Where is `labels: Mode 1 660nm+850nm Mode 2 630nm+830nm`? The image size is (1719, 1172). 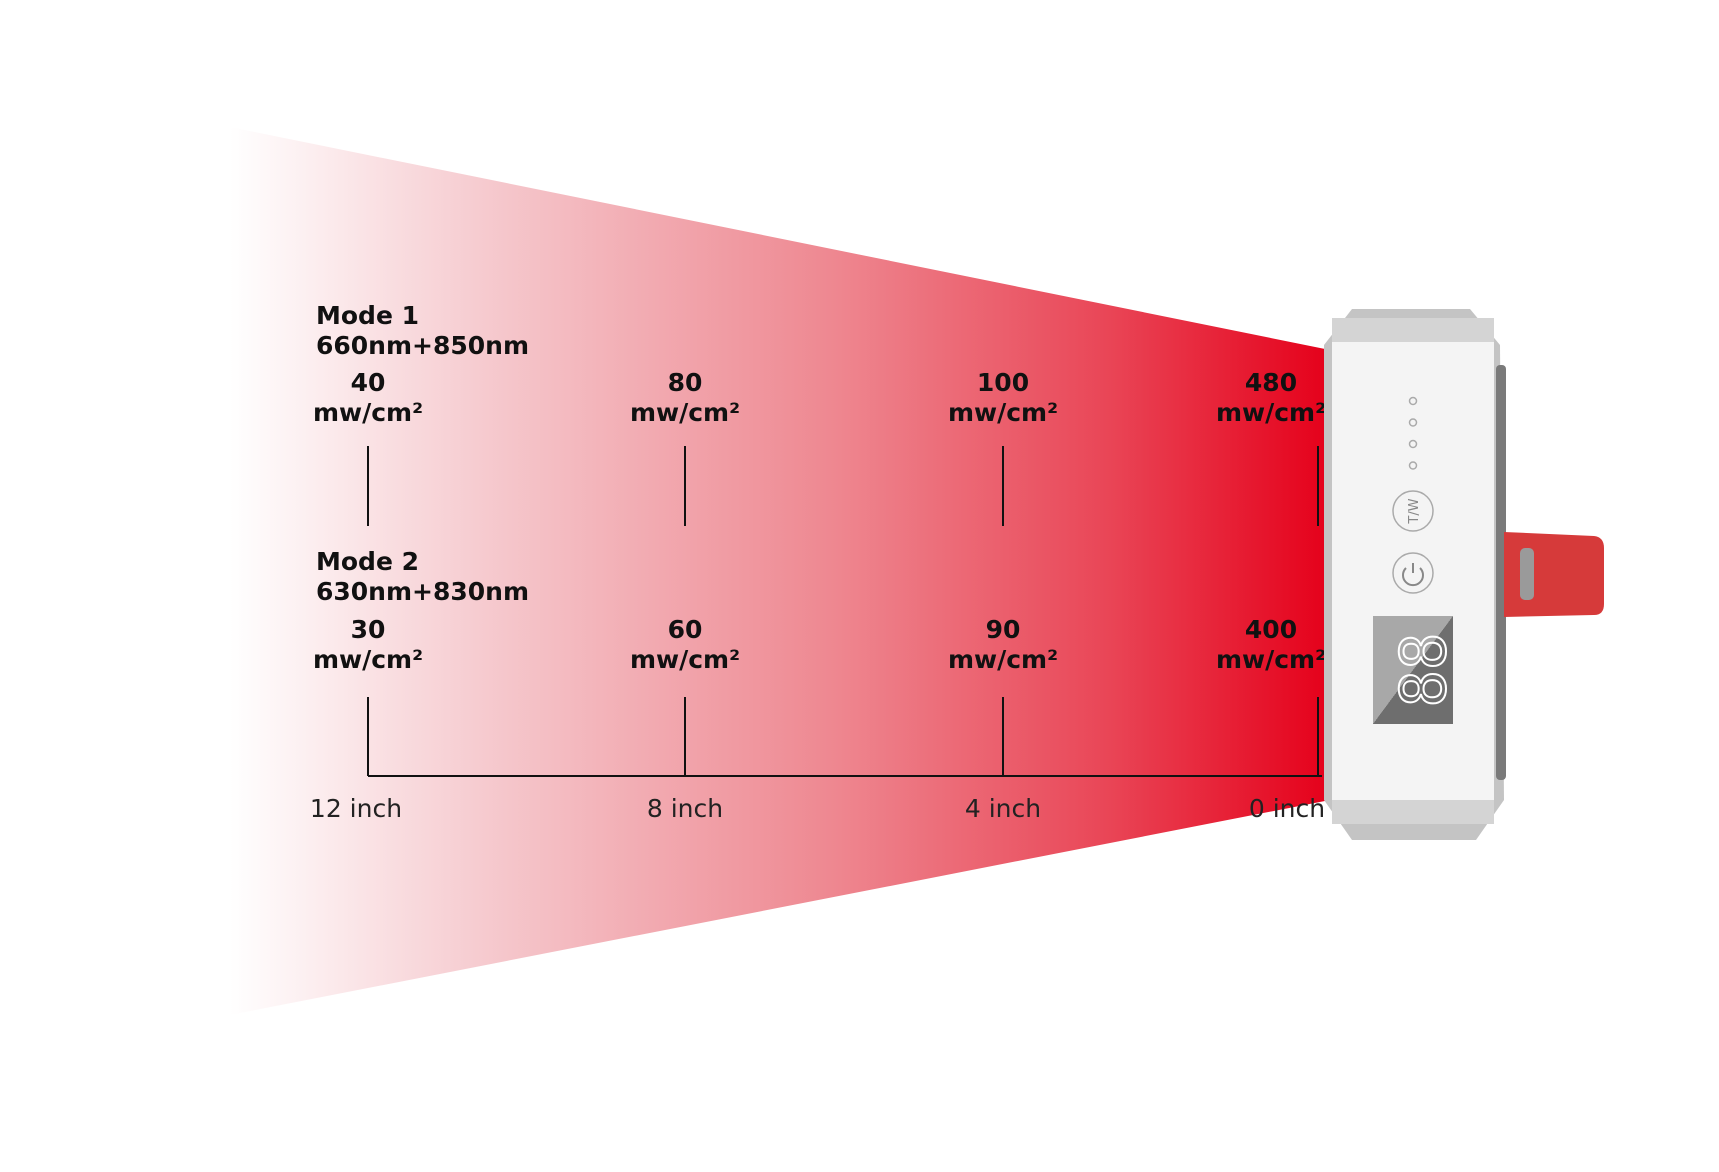 labels: Mode 1 660nm+850nm Mode 2 630nm+830nm is located at coordinates (422, 453).